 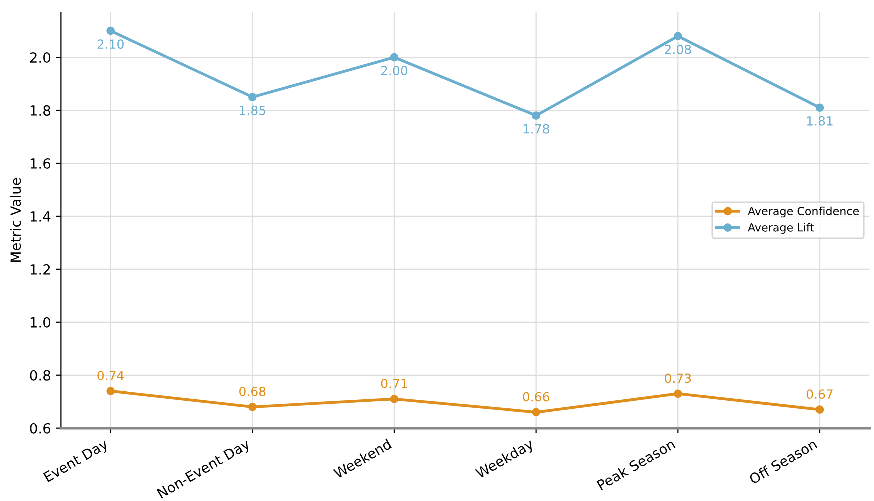 What do you see at coordinates (394, 383) in the screenshot?
I see `data-label: 0.71` at bounding box center [394, 383].